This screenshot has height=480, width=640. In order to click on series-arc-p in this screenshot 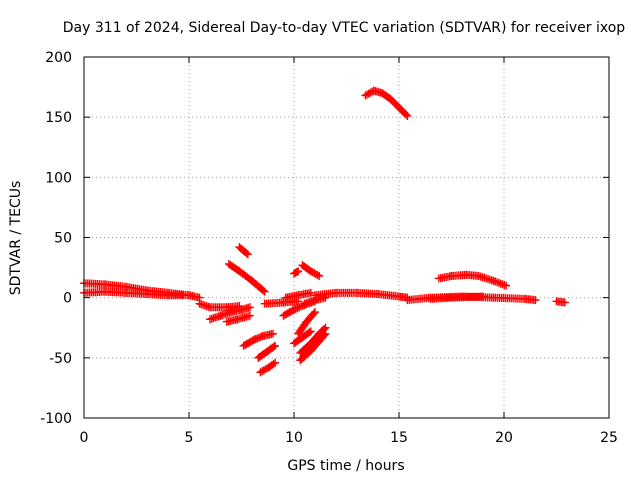, I will do `click(302, 337)`.